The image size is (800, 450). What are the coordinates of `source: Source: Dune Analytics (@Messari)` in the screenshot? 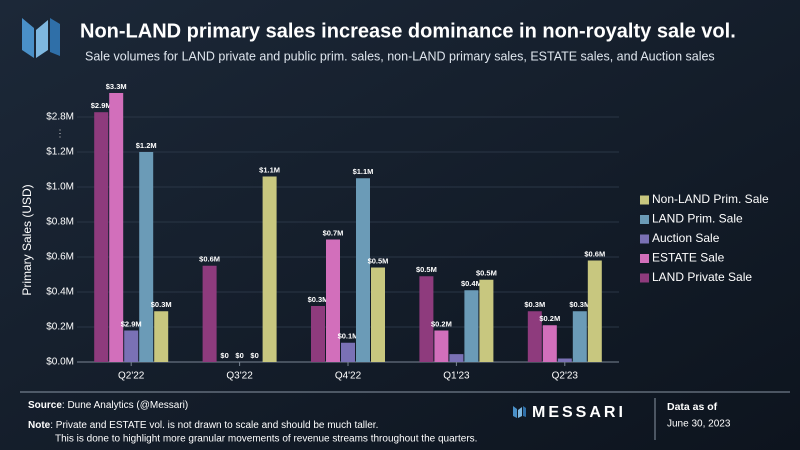 It's located at (108, 405).